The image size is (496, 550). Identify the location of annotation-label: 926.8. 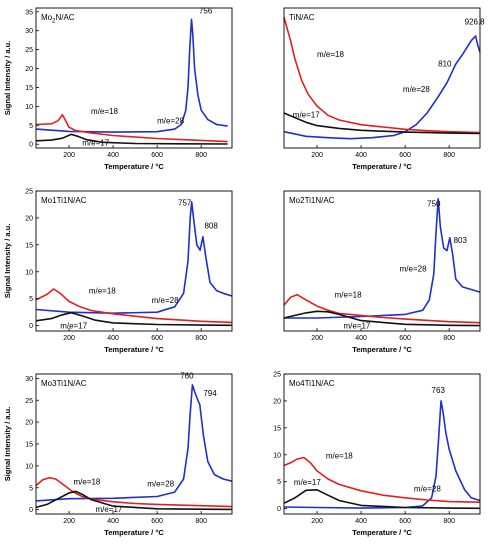
(475, 21).